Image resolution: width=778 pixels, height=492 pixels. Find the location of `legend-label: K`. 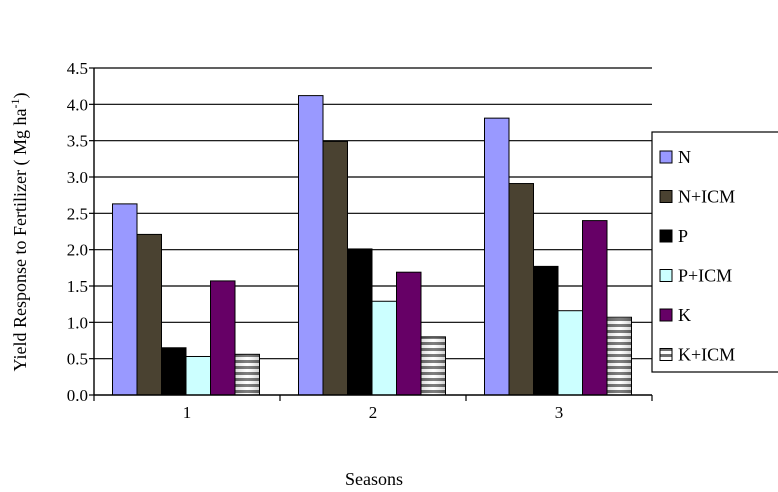

legend-label: K is located at coordinates (684, 315).